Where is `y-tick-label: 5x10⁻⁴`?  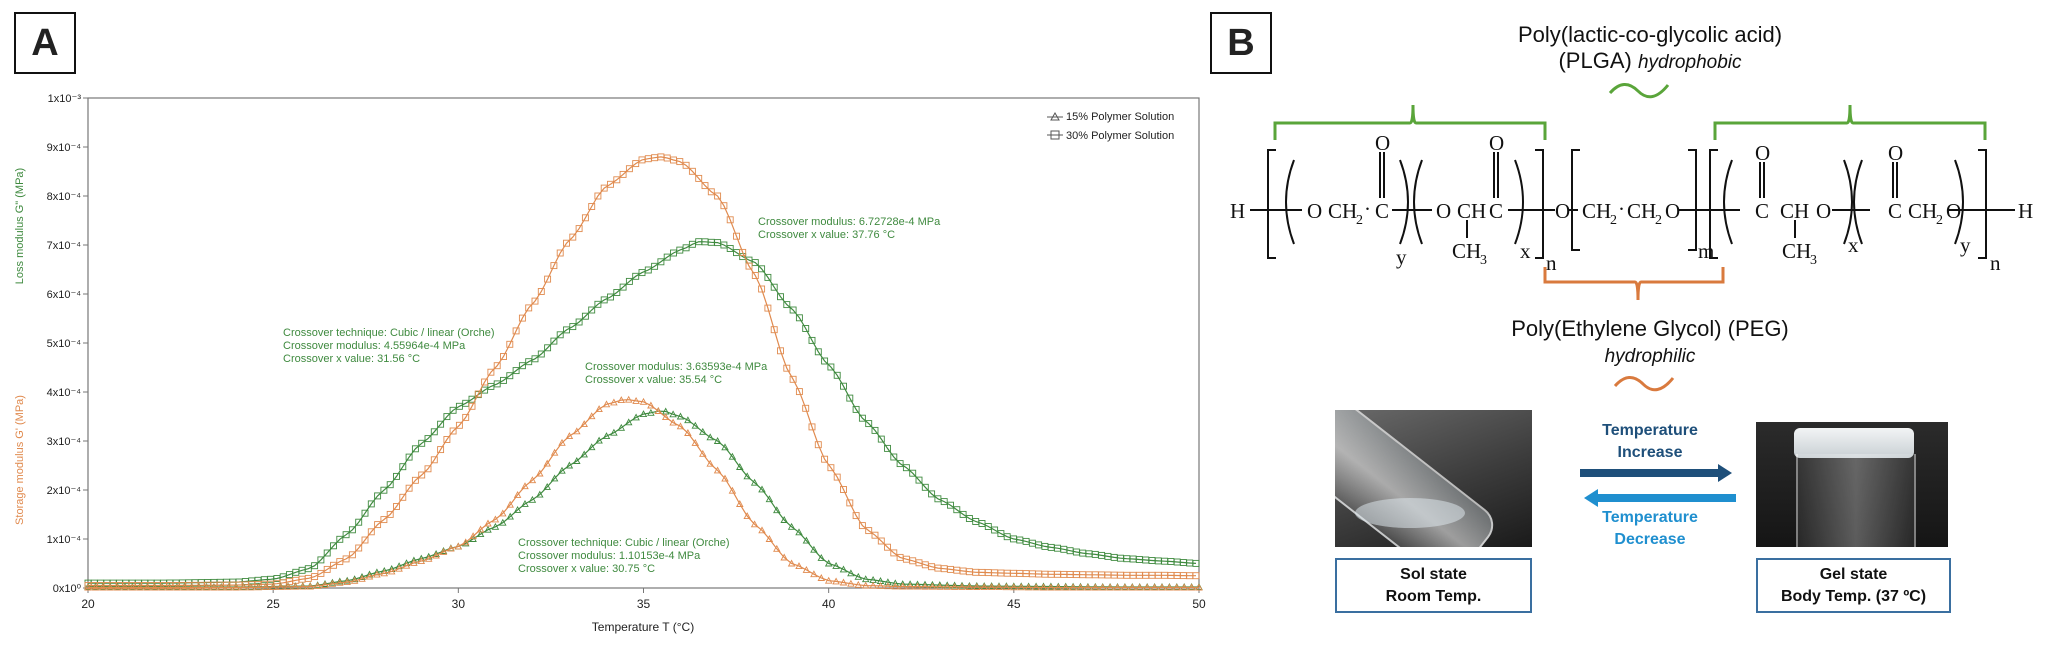 y-tick-label: 5x10⁻⁴ is located at coordinates (64, 344).